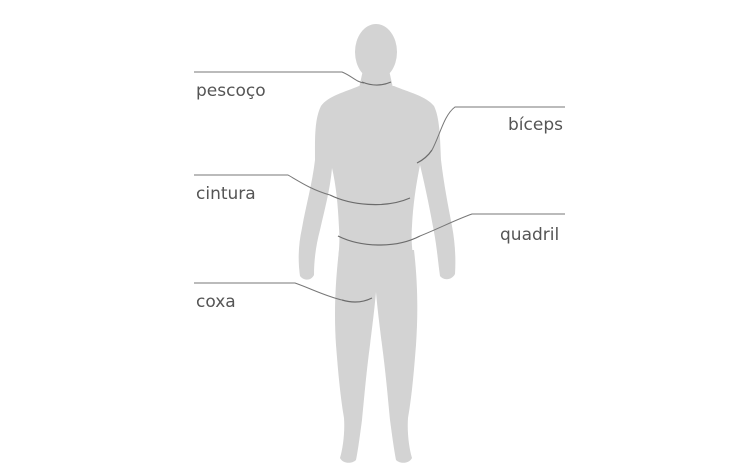  I want to click on thigh-leader-line, so click(268, 291).